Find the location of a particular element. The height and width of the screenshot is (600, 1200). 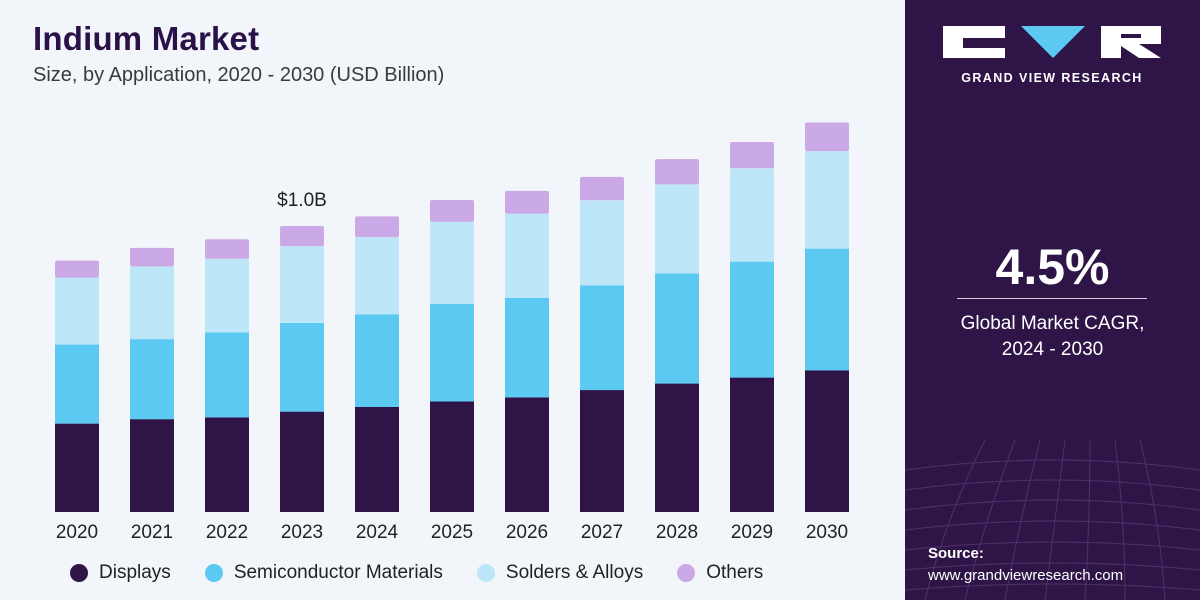

bar-segment-displays-2020 is located at coordinates (77, 467).